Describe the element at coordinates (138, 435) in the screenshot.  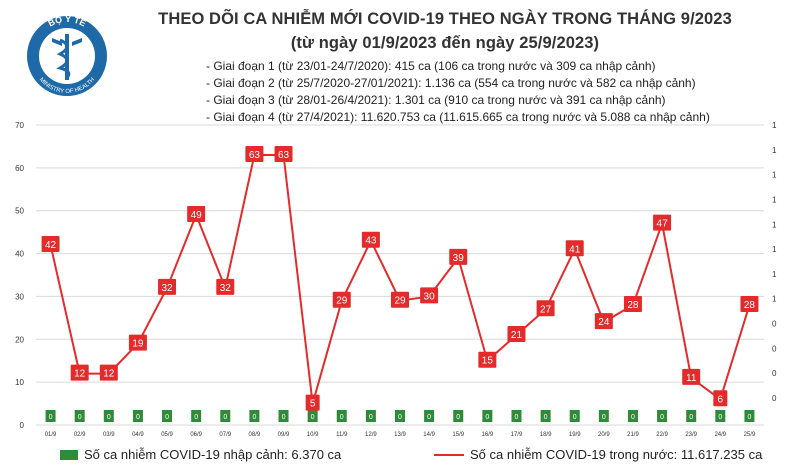
I see `x-tick-label: 04/9` at that location.